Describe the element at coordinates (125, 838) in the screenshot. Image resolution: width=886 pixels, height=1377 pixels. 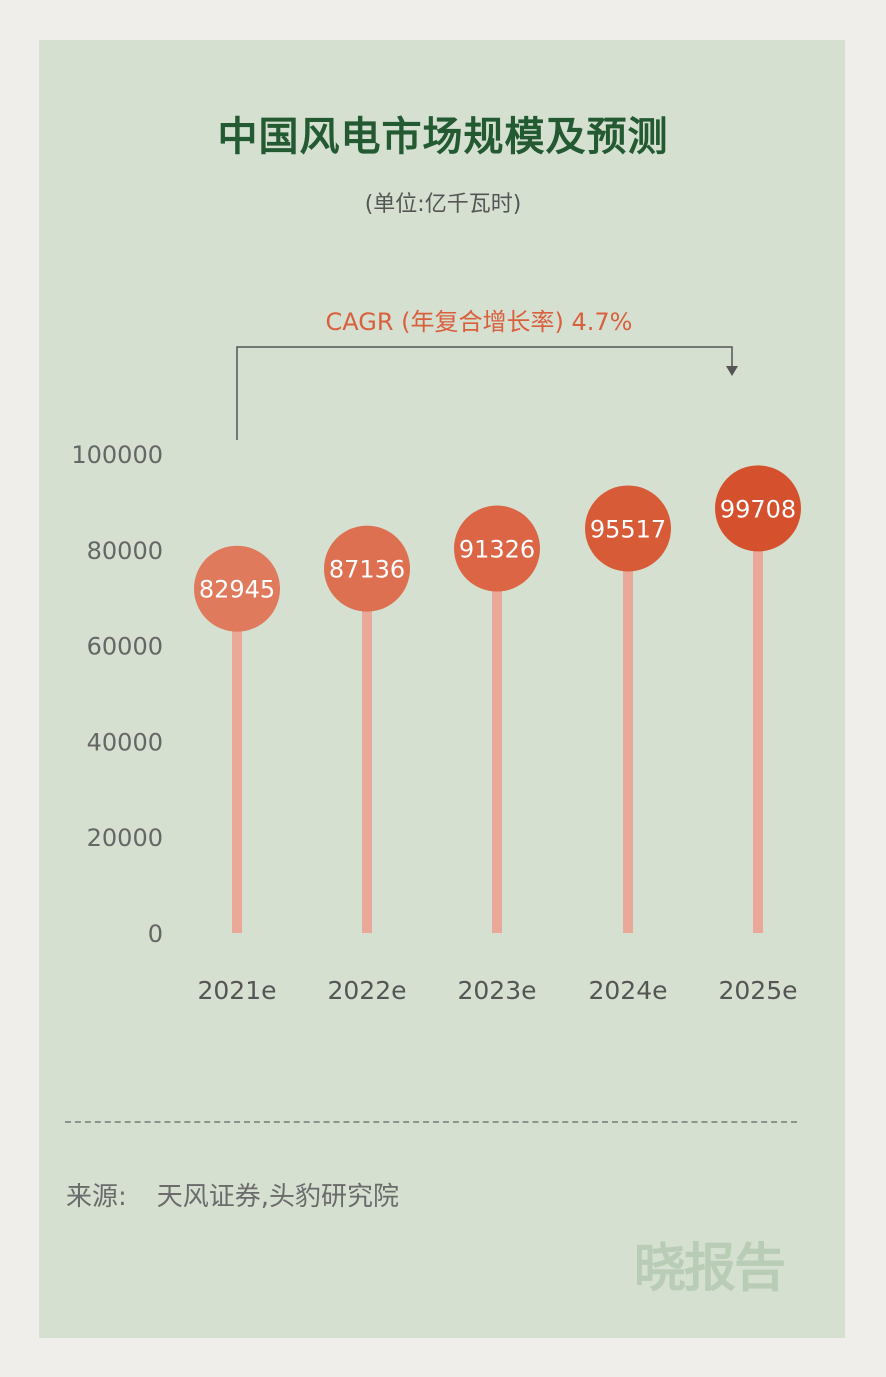
I see `y-tick-label: 20000` at that location.